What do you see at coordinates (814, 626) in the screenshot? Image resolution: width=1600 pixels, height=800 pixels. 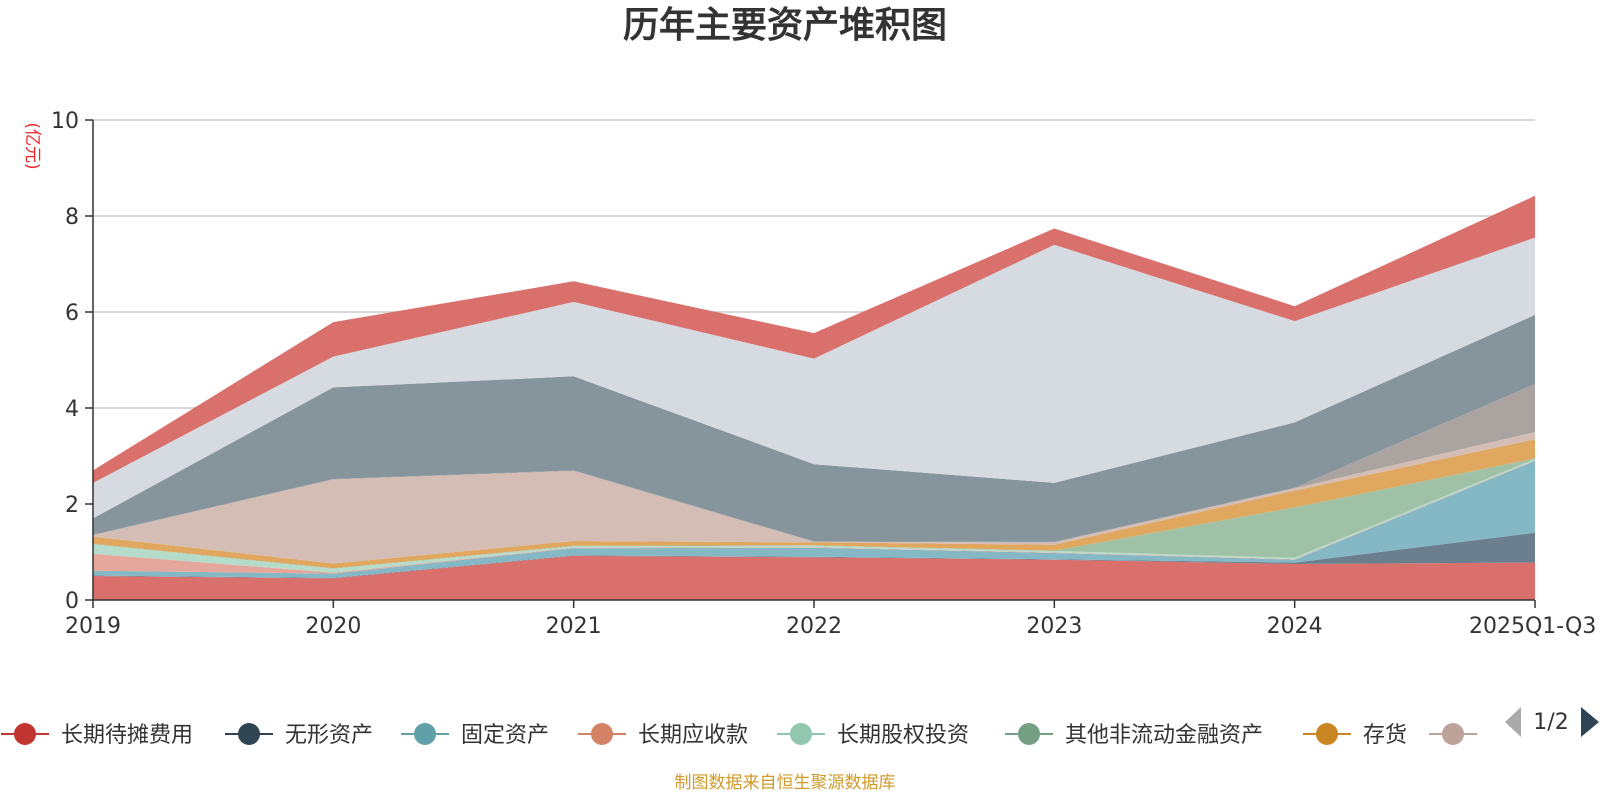 I see `x-tick-label: 2022` at bounding box center [814, 626].